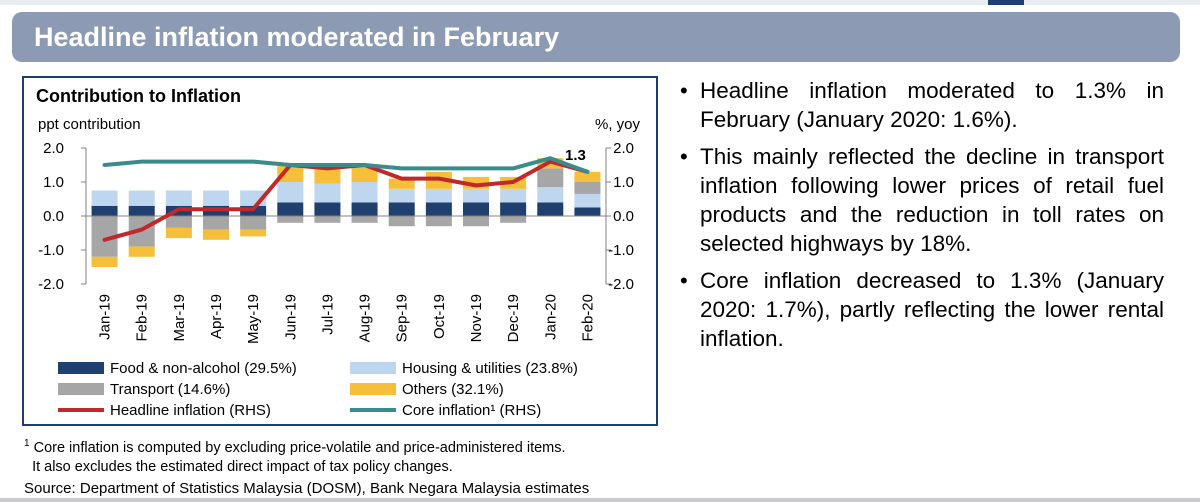 The height and width of the screenshot is (502, 1200). What do you see at coordinates (170, 389) in the screenshot?
I see `legend-label: Transport (14.6%)` at bounding box center [170, 389].